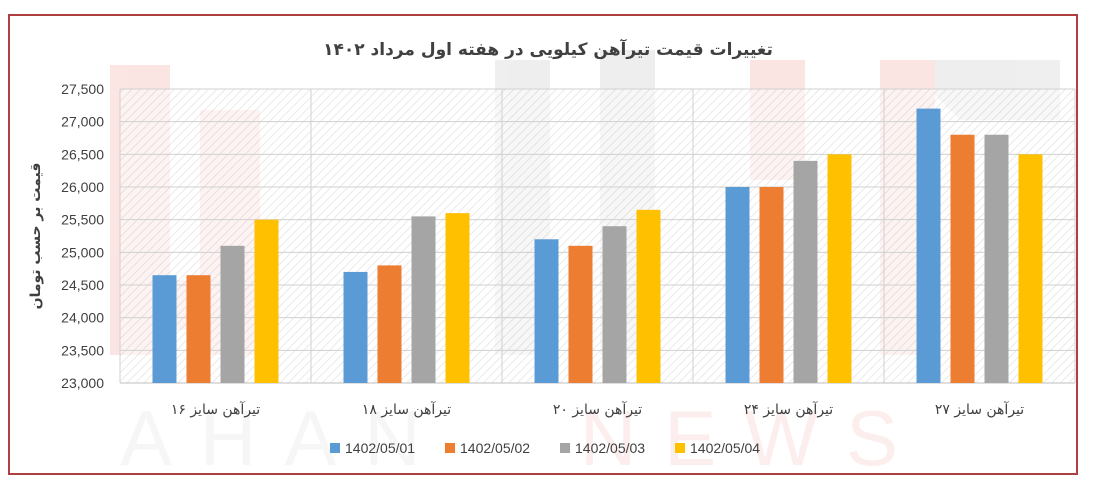 This screenshot has width=1096, height=491. What do you see at coordinates (284, 438) in the screenshot?
I see `watermark-text-ahan: AHAN` at bounding box center [284, 438].